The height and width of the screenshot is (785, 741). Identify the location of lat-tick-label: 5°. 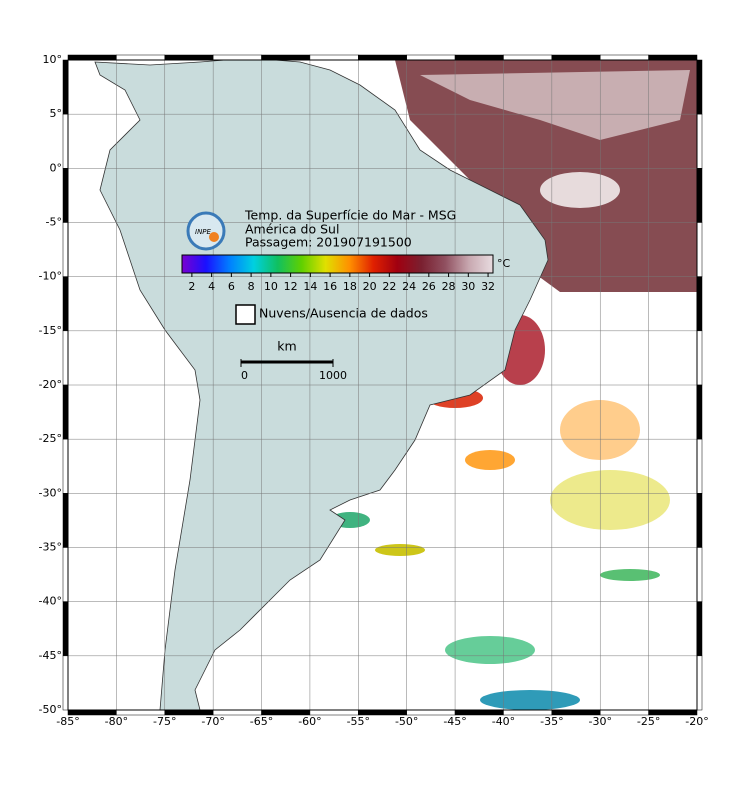
(56, 113).